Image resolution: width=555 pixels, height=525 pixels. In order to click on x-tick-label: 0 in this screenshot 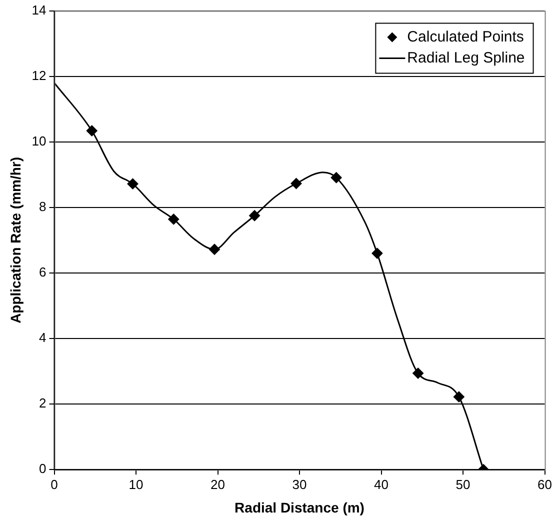, I will do `click(54, 484)`.